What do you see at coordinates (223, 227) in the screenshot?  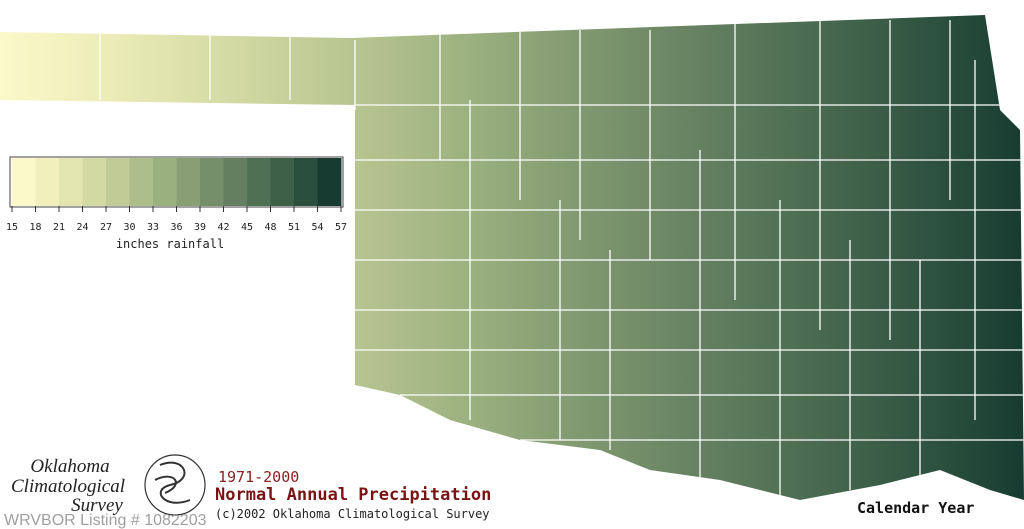 I see `legend-tick-label: 42` at bounding box center [223, 227].